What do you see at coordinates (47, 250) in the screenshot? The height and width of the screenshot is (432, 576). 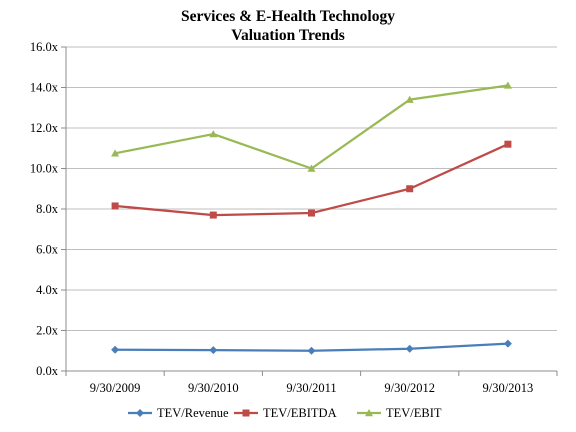 I see `y-tick-label: 6.0x` at bounding box center [47, 250].